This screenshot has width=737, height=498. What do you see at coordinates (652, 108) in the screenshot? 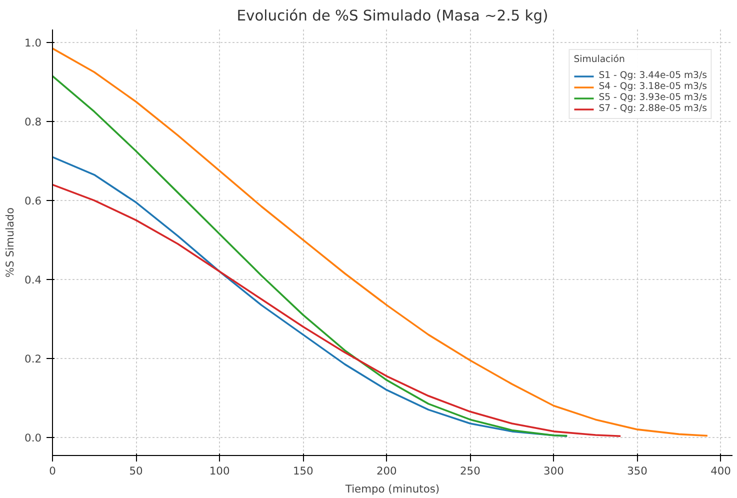
I see `legend-label: S7 - Qg: 2.88e-05 m3/s` at bounding box center [652, 108].